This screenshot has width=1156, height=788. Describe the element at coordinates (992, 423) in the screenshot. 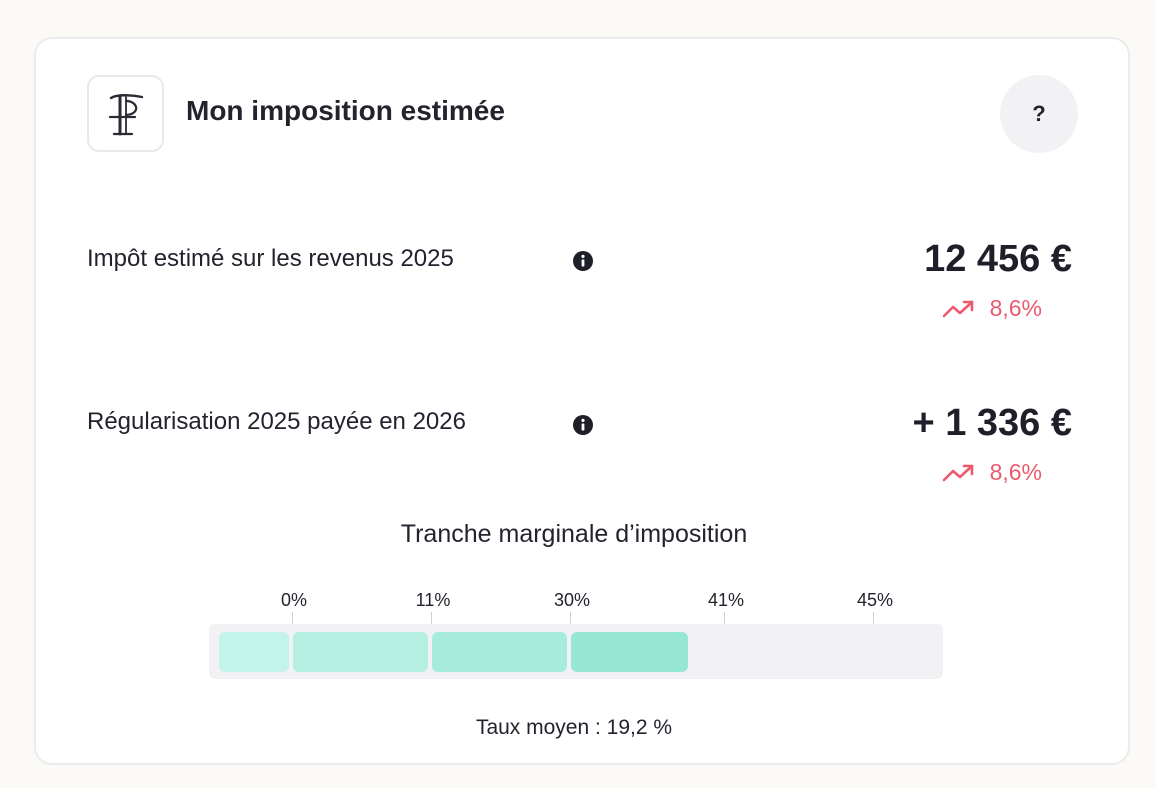

I see `regularisation-amount: + 1 336 €` at that location.